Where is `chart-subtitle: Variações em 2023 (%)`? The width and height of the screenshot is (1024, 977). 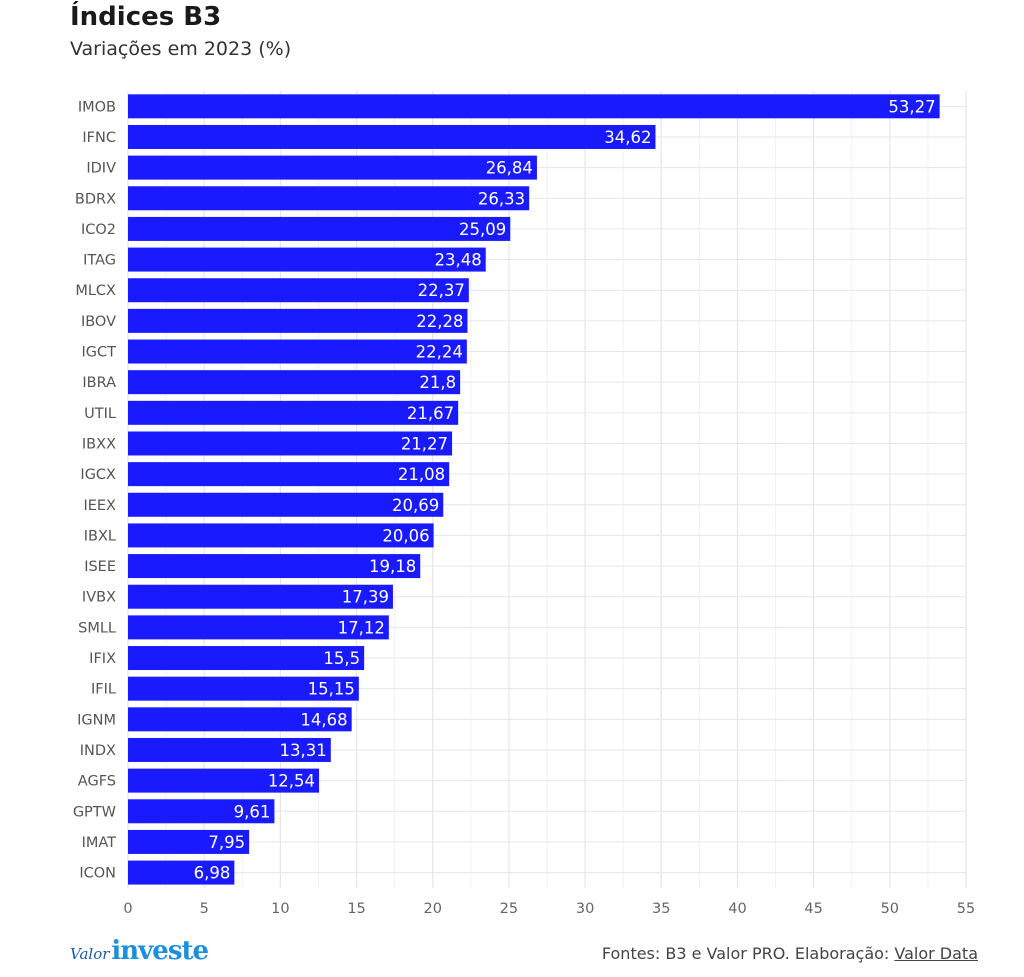
chart-subtitle: Variações em 2023 (%) is located at coordinates (181, 49).